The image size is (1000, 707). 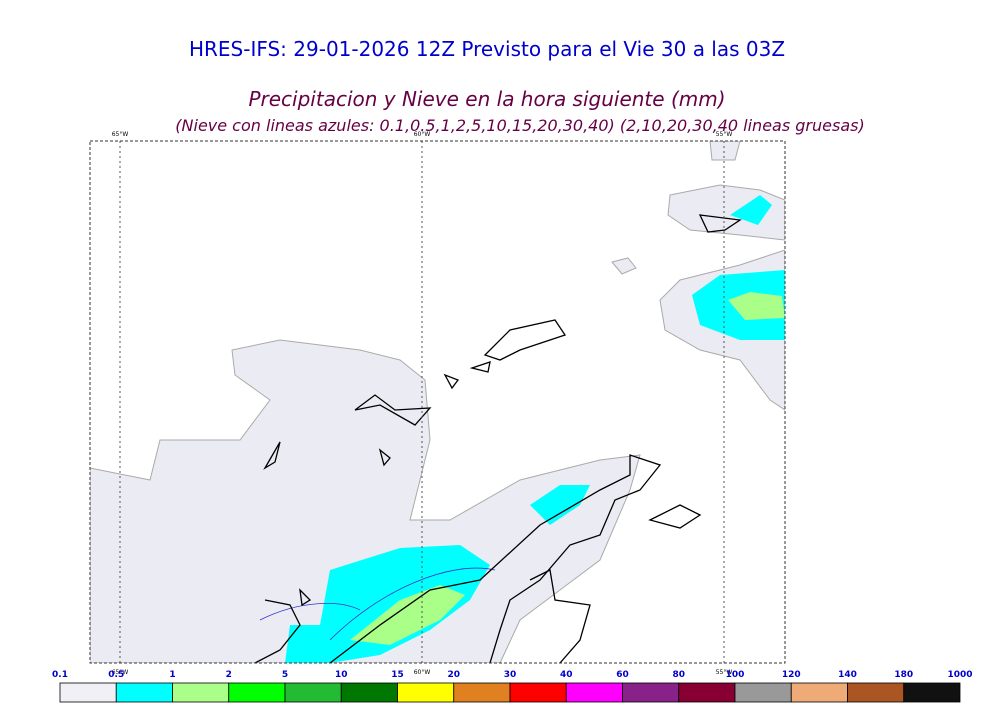 What do you see at coordinates (847, 675) in the screenshot?
I see `colorbar-label: 140` at bounding box center [847, 675].